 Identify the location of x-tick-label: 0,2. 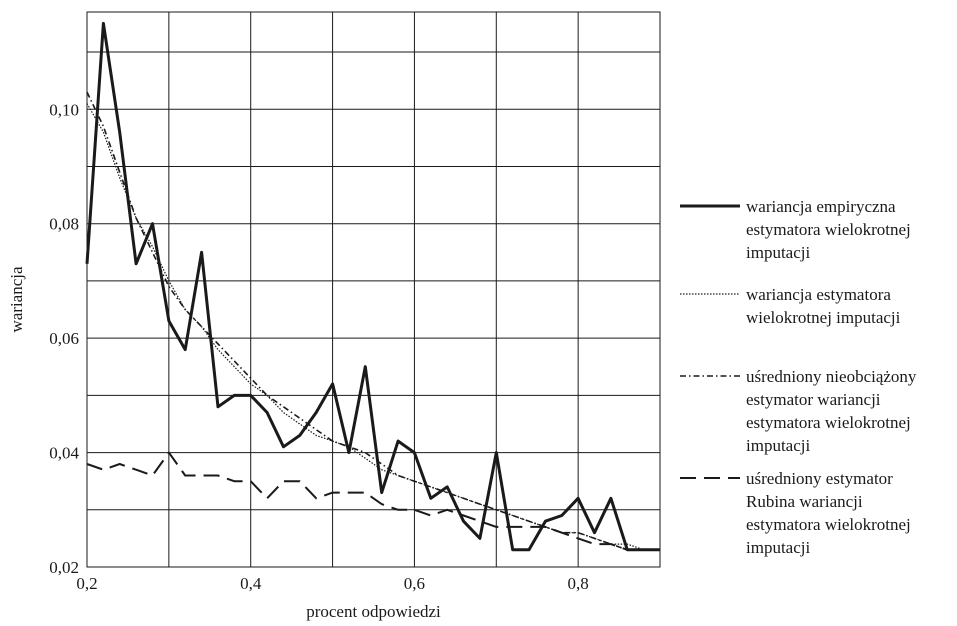
(86, 583).